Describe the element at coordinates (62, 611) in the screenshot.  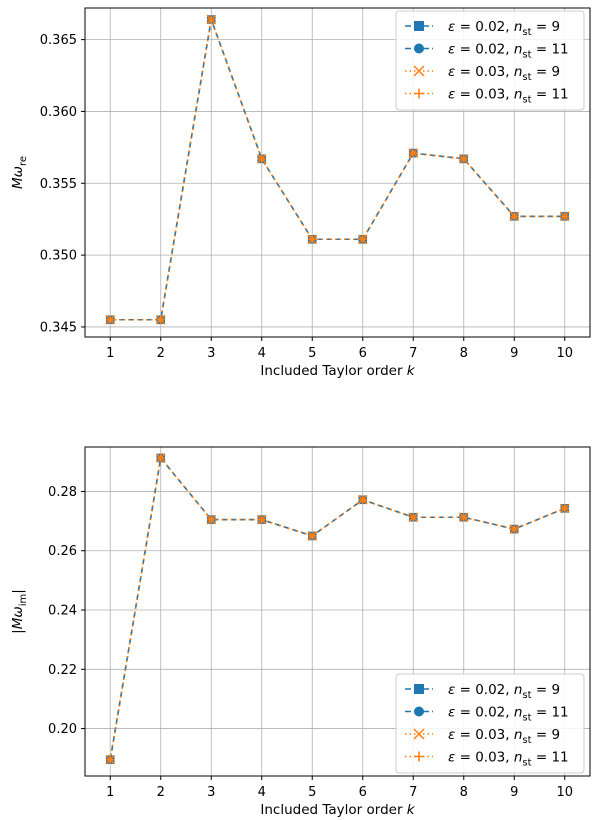
I see `y-tick-label: 0.24` at that location.